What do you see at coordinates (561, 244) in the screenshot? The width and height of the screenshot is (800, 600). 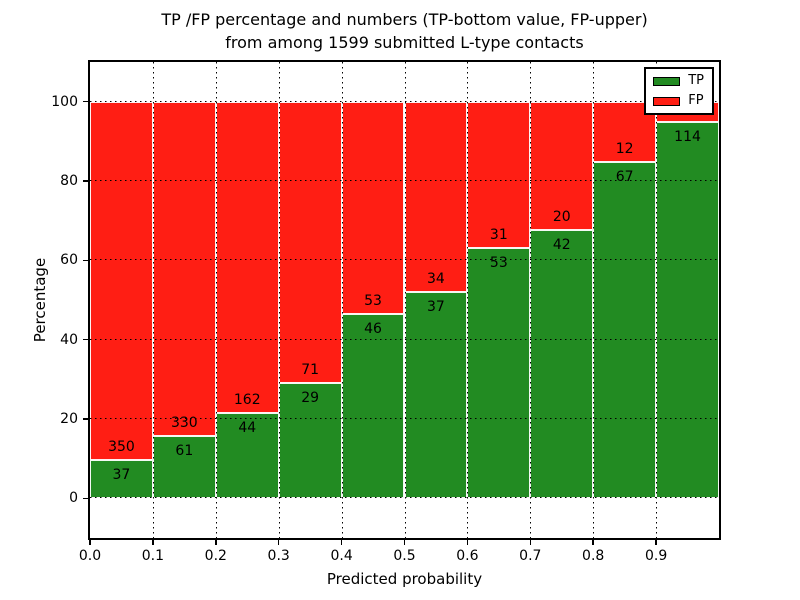 I see `tp-count-label: 42` at bounding box center [561, 244].